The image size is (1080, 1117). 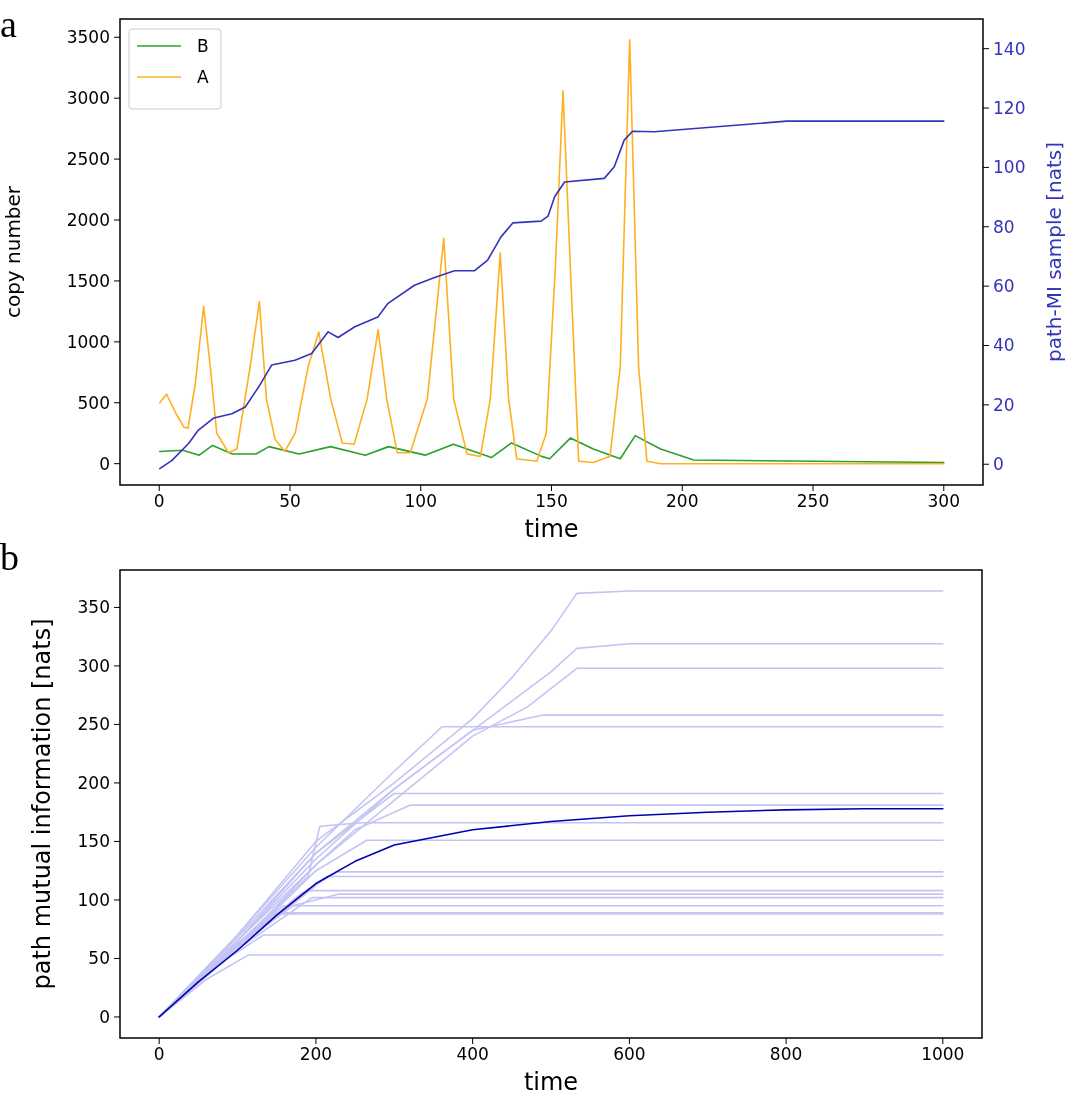 What do you see at coordinates (93, 841) in the screenshot?
I see `y-tick-label: 150` at bounding box center [93, 841].